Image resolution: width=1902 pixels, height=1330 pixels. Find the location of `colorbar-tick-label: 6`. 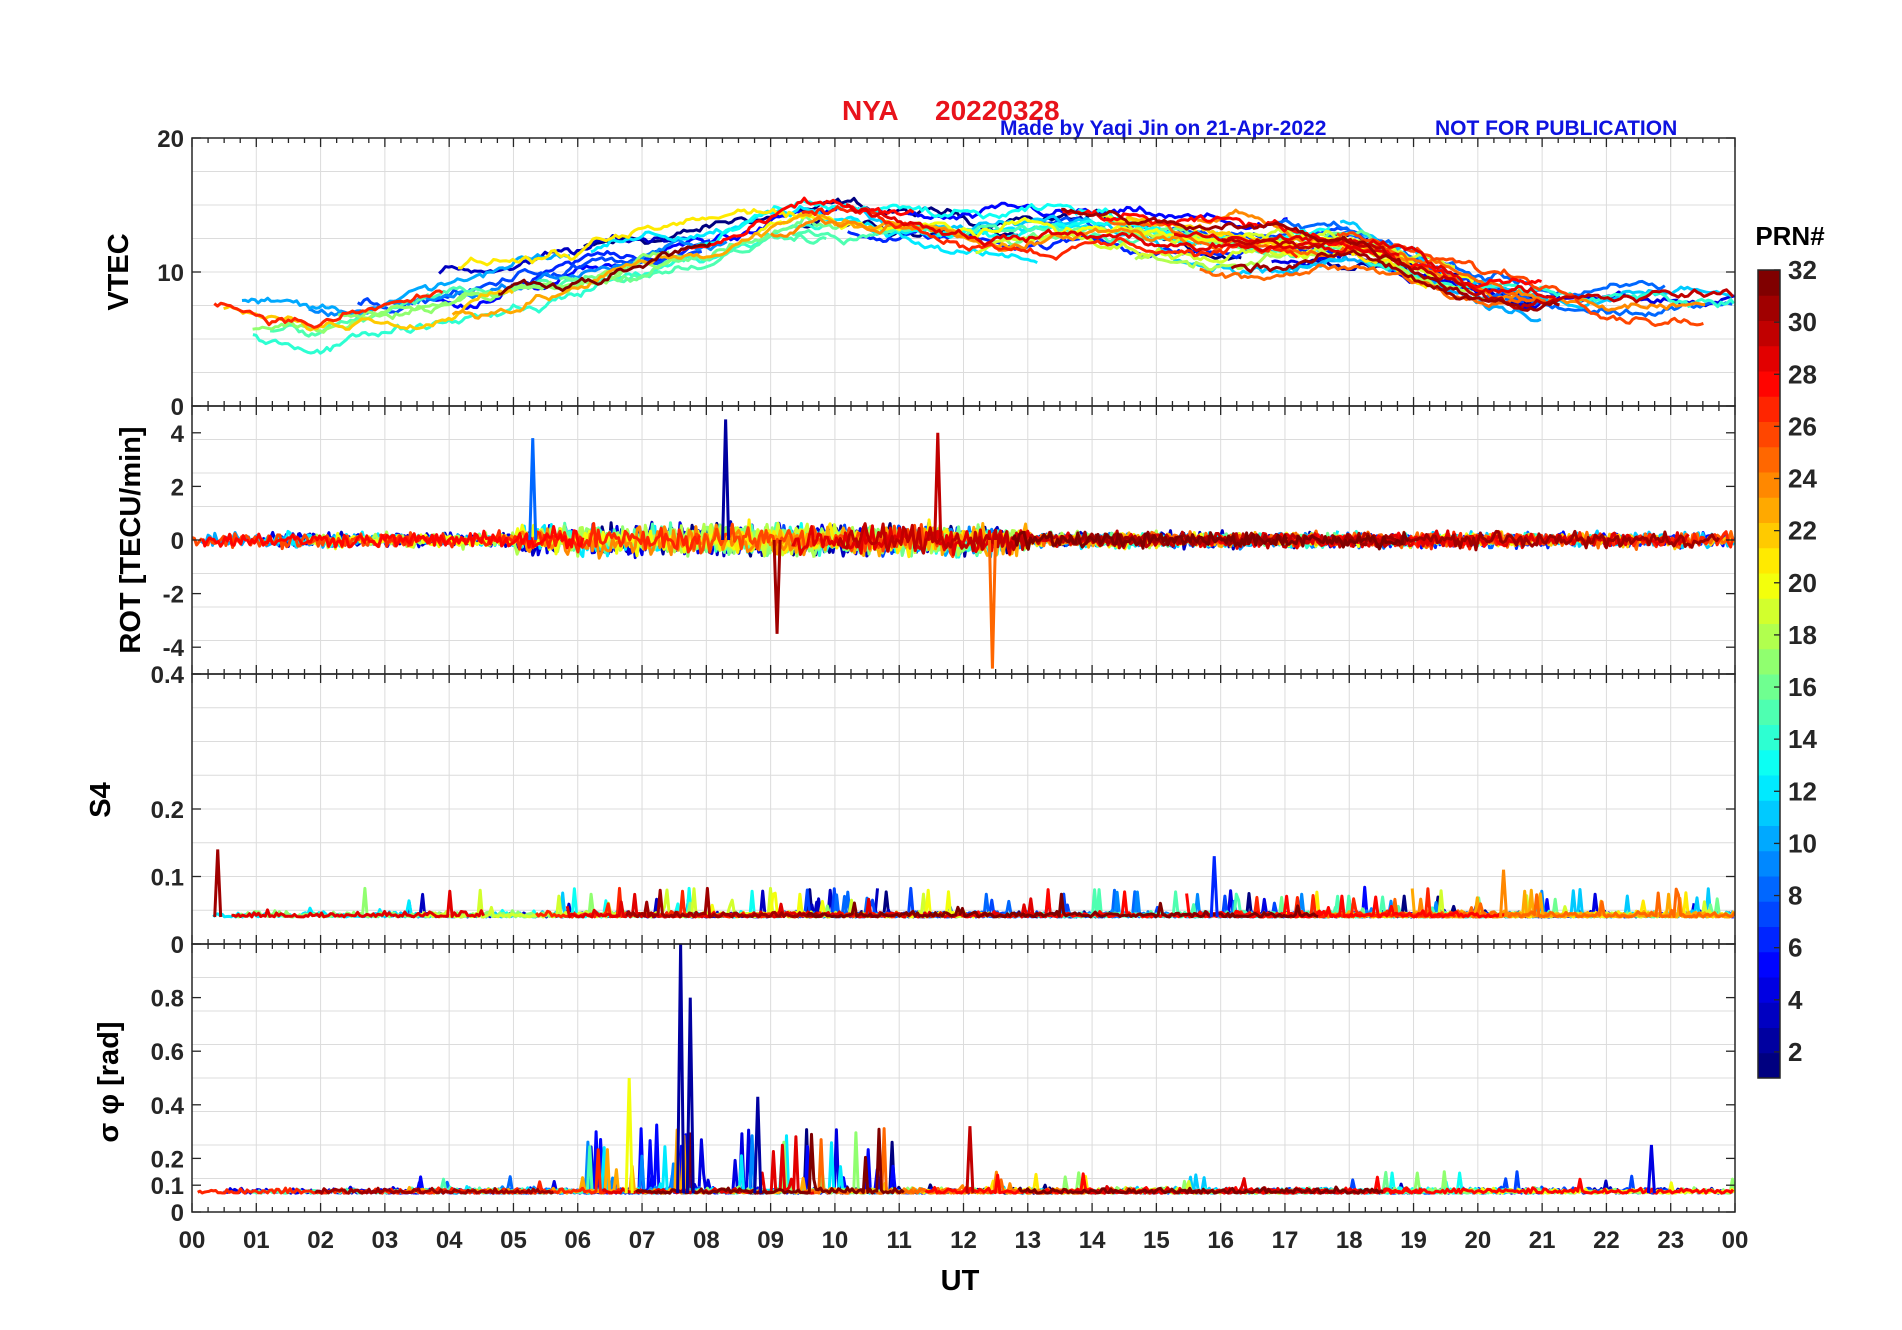

colorbar-tick-label: 6 is located at coordinates (1795, 948).